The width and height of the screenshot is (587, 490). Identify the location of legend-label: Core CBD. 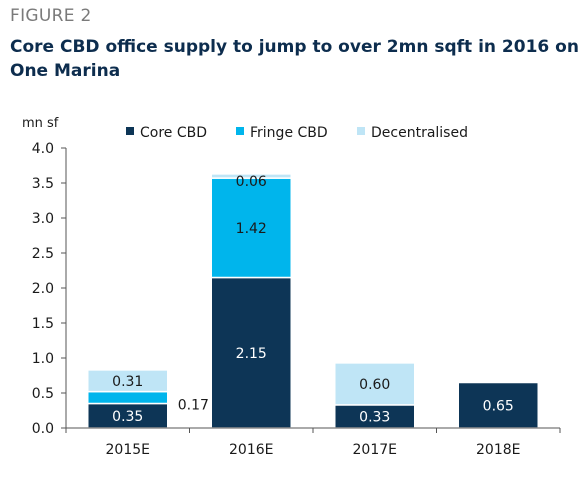
(173, 133).